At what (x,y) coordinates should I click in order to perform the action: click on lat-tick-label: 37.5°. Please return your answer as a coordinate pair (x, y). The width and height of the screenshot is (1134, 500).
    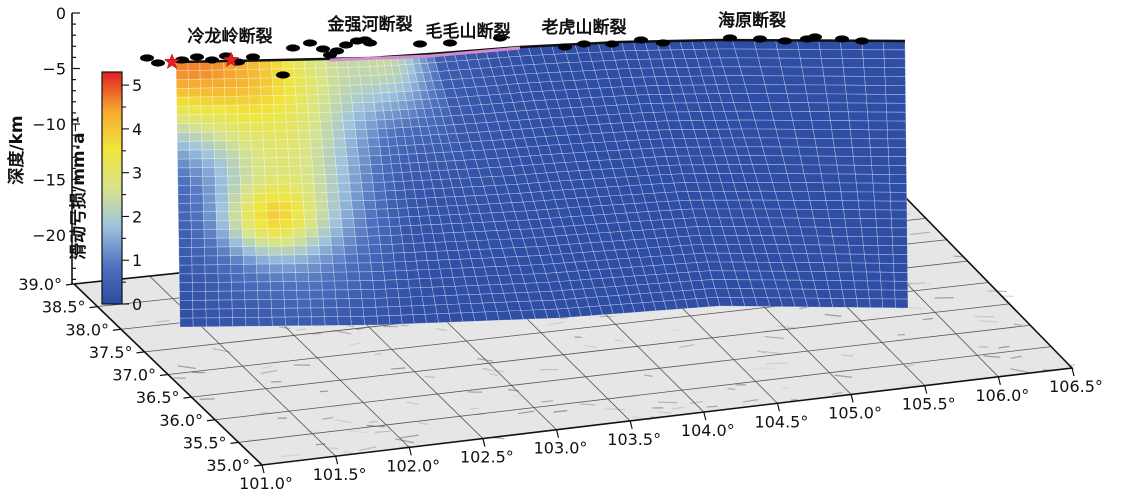
    Looking at the image, I should click on (111, 352).